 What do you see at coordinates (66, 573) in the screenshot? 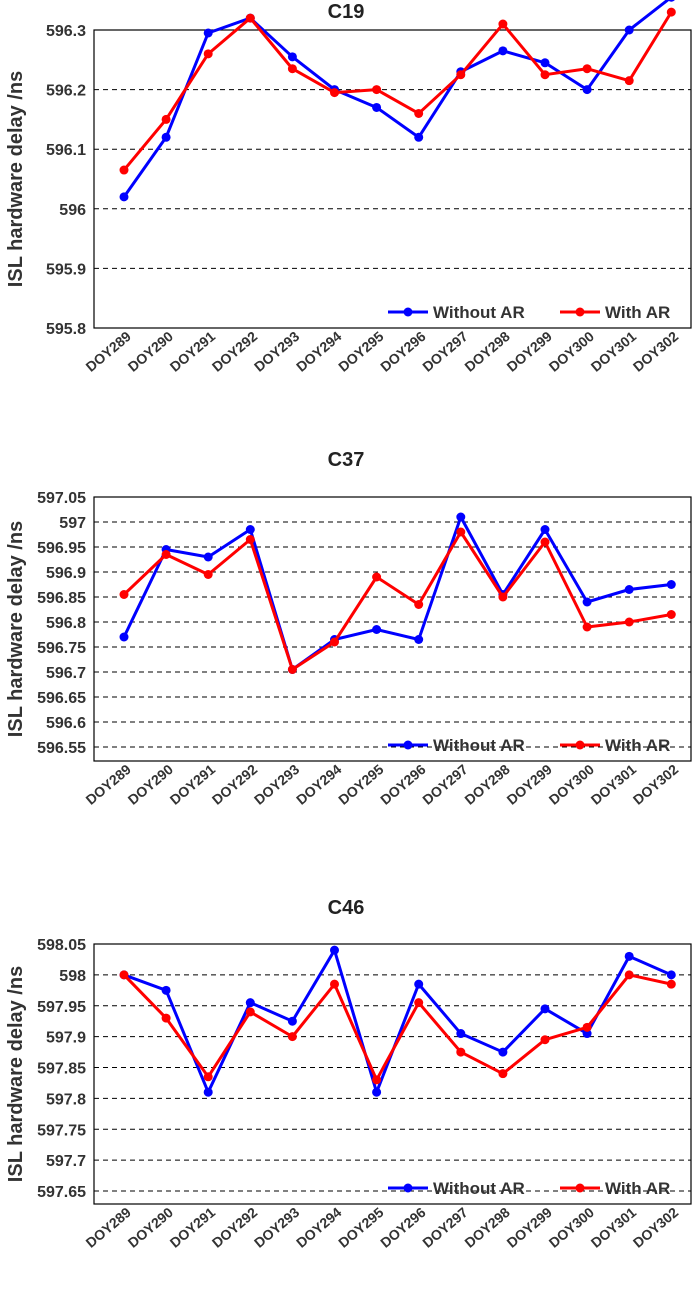
I see `y-tick-label: 596.9` at bounding box center [66, 573].